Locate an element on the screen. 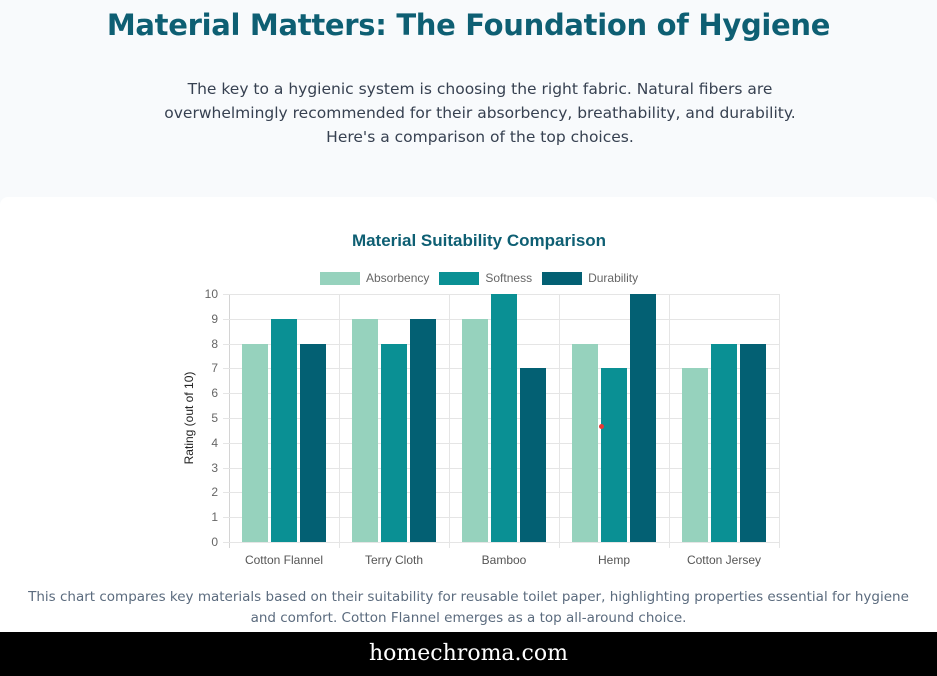  y-axis-line is located at coordinates (229, 421).